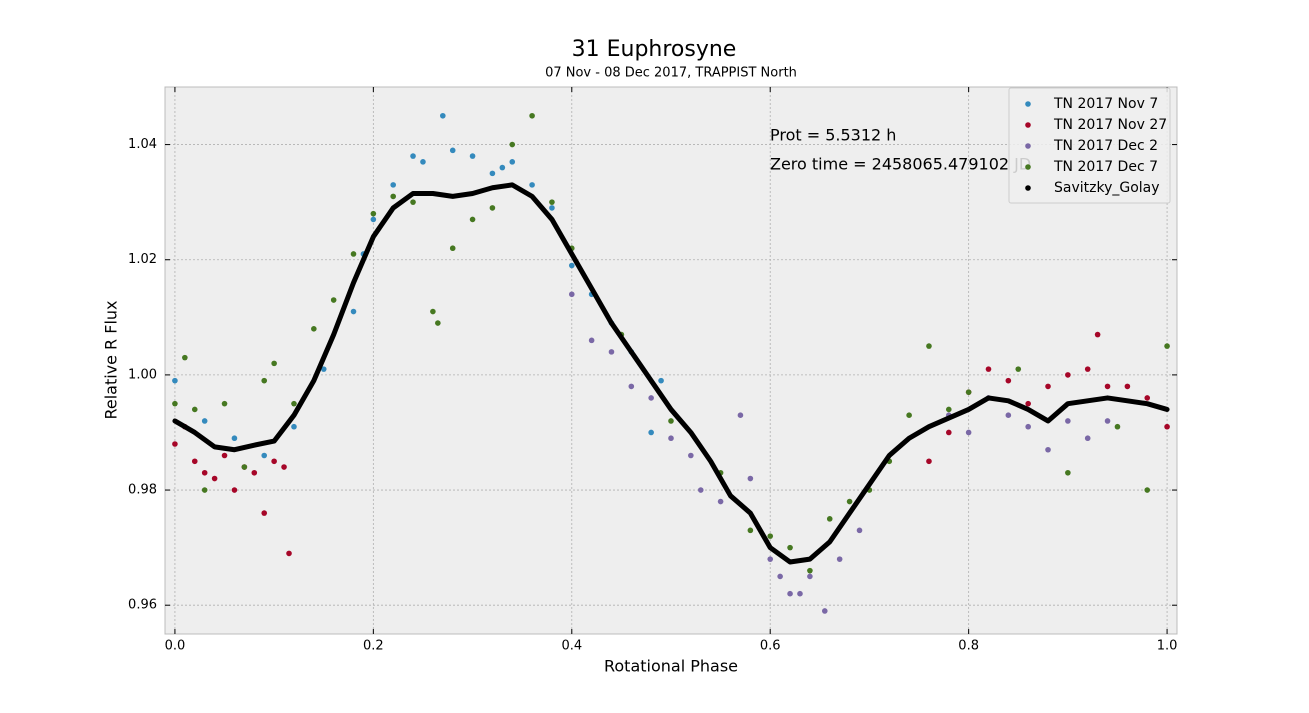 The width and height of the screenshot is (1309, 713). Describe the element at coordinates (1105, 167) in the screenshot. I see `legend-label: TN 2017 Dec 7` at that location.